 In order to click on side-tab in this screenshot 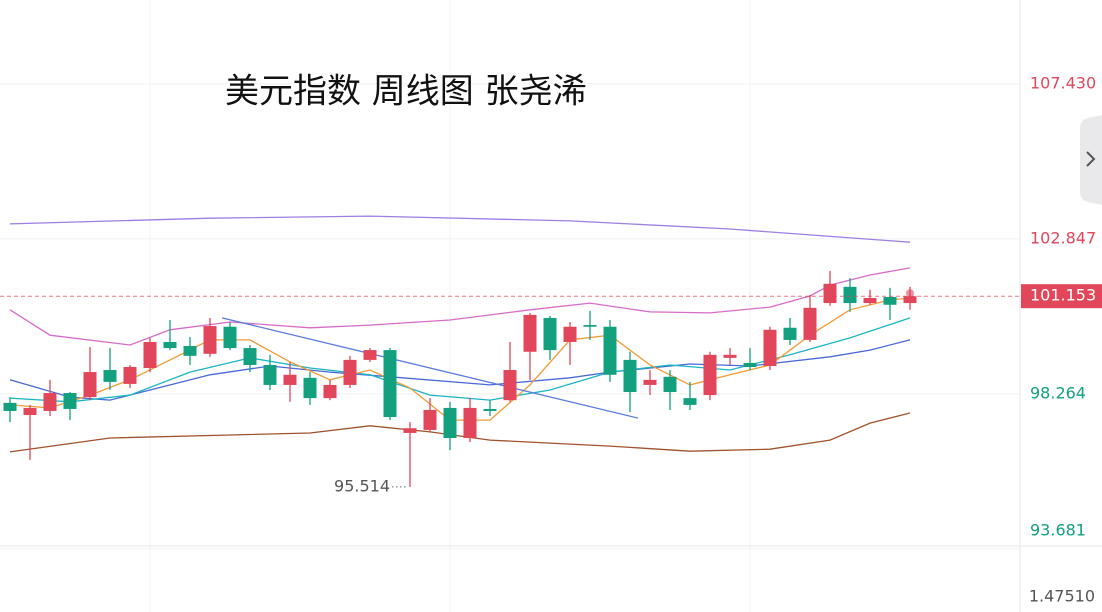, I will do `click(1091, 160)`.